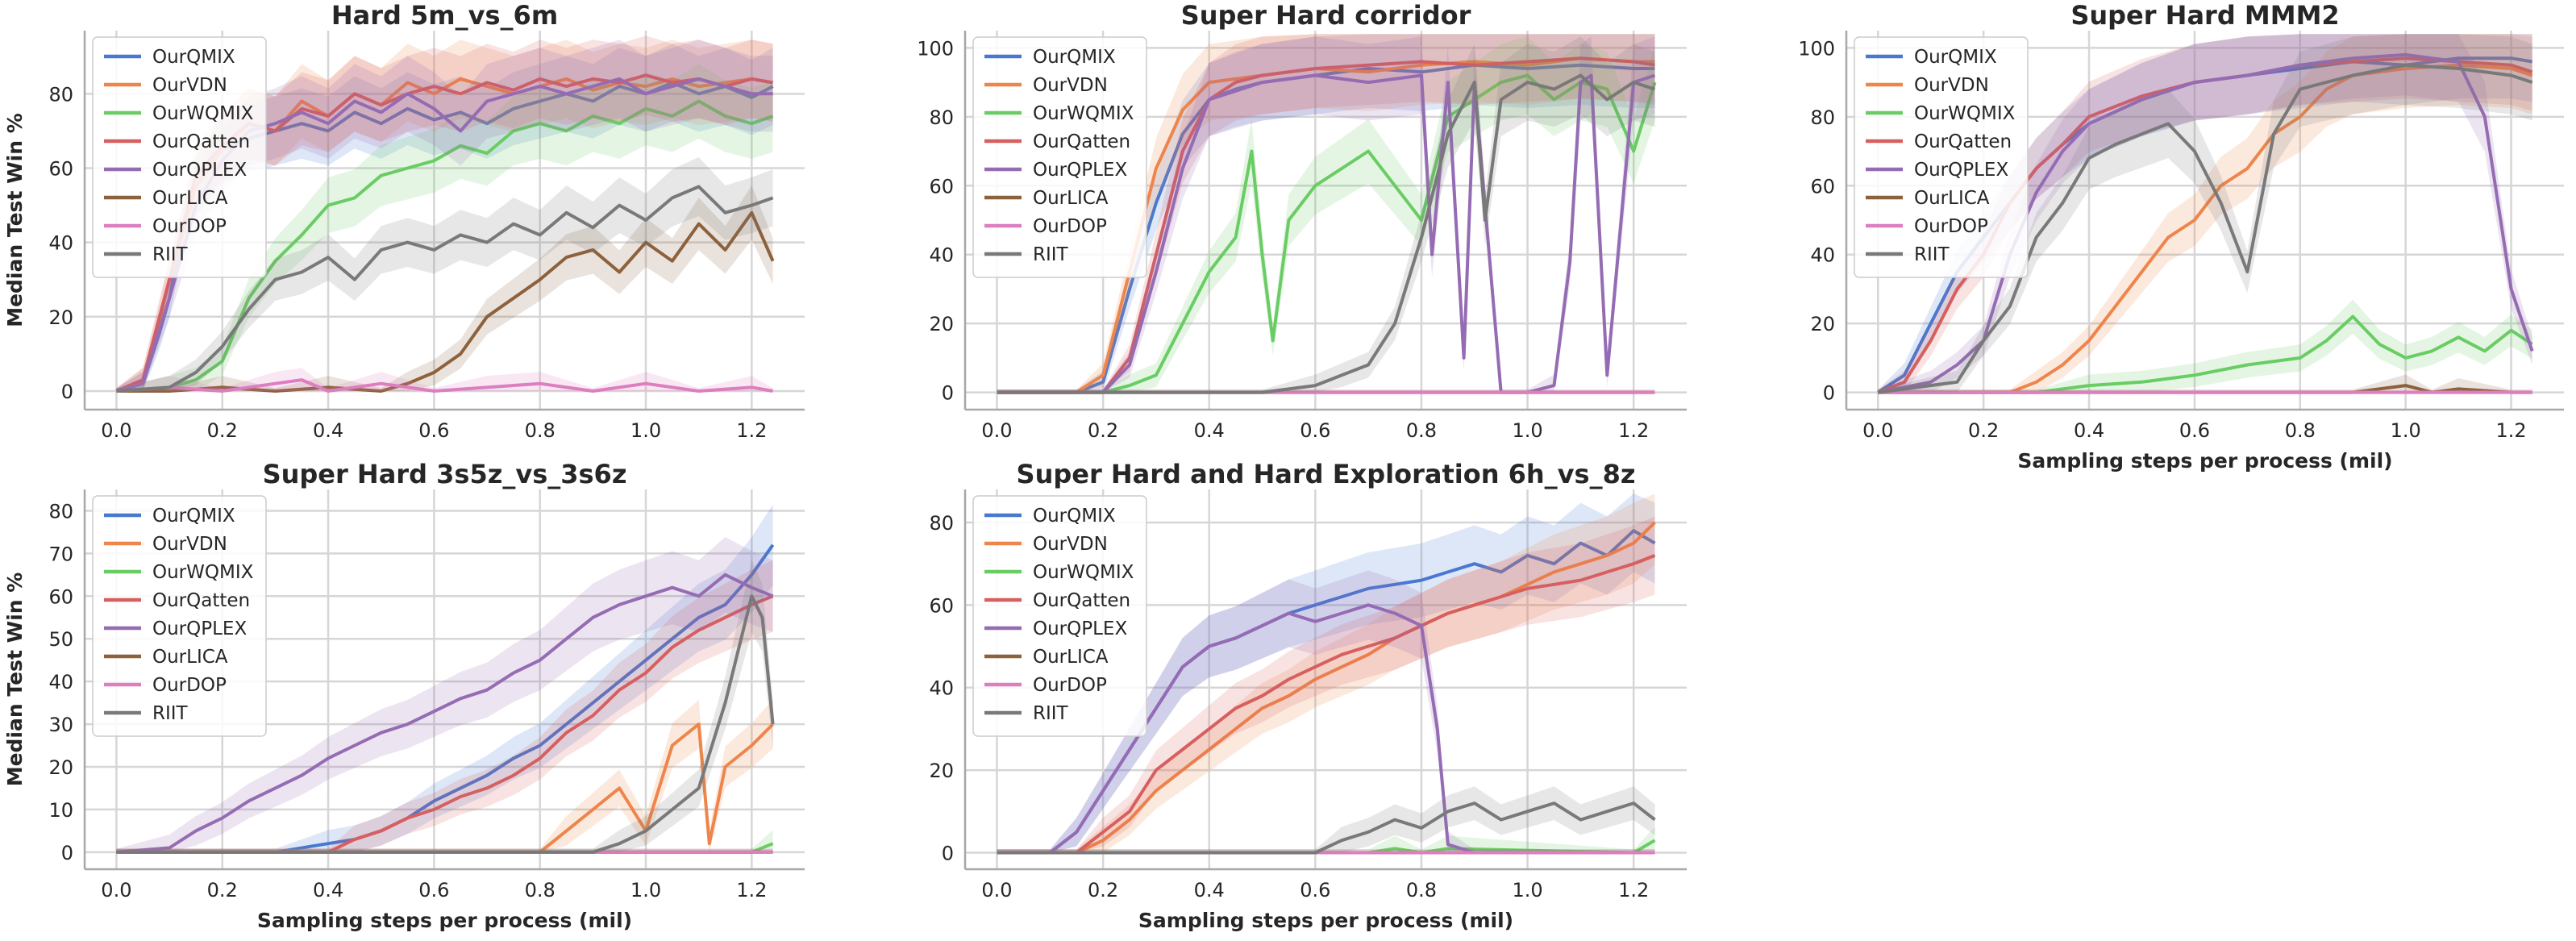  What do you see at coordinates (445, 15) in the screenshot?
I see `panel-title: Hard 5m_vs_6m` at bounding box center [445, 15].